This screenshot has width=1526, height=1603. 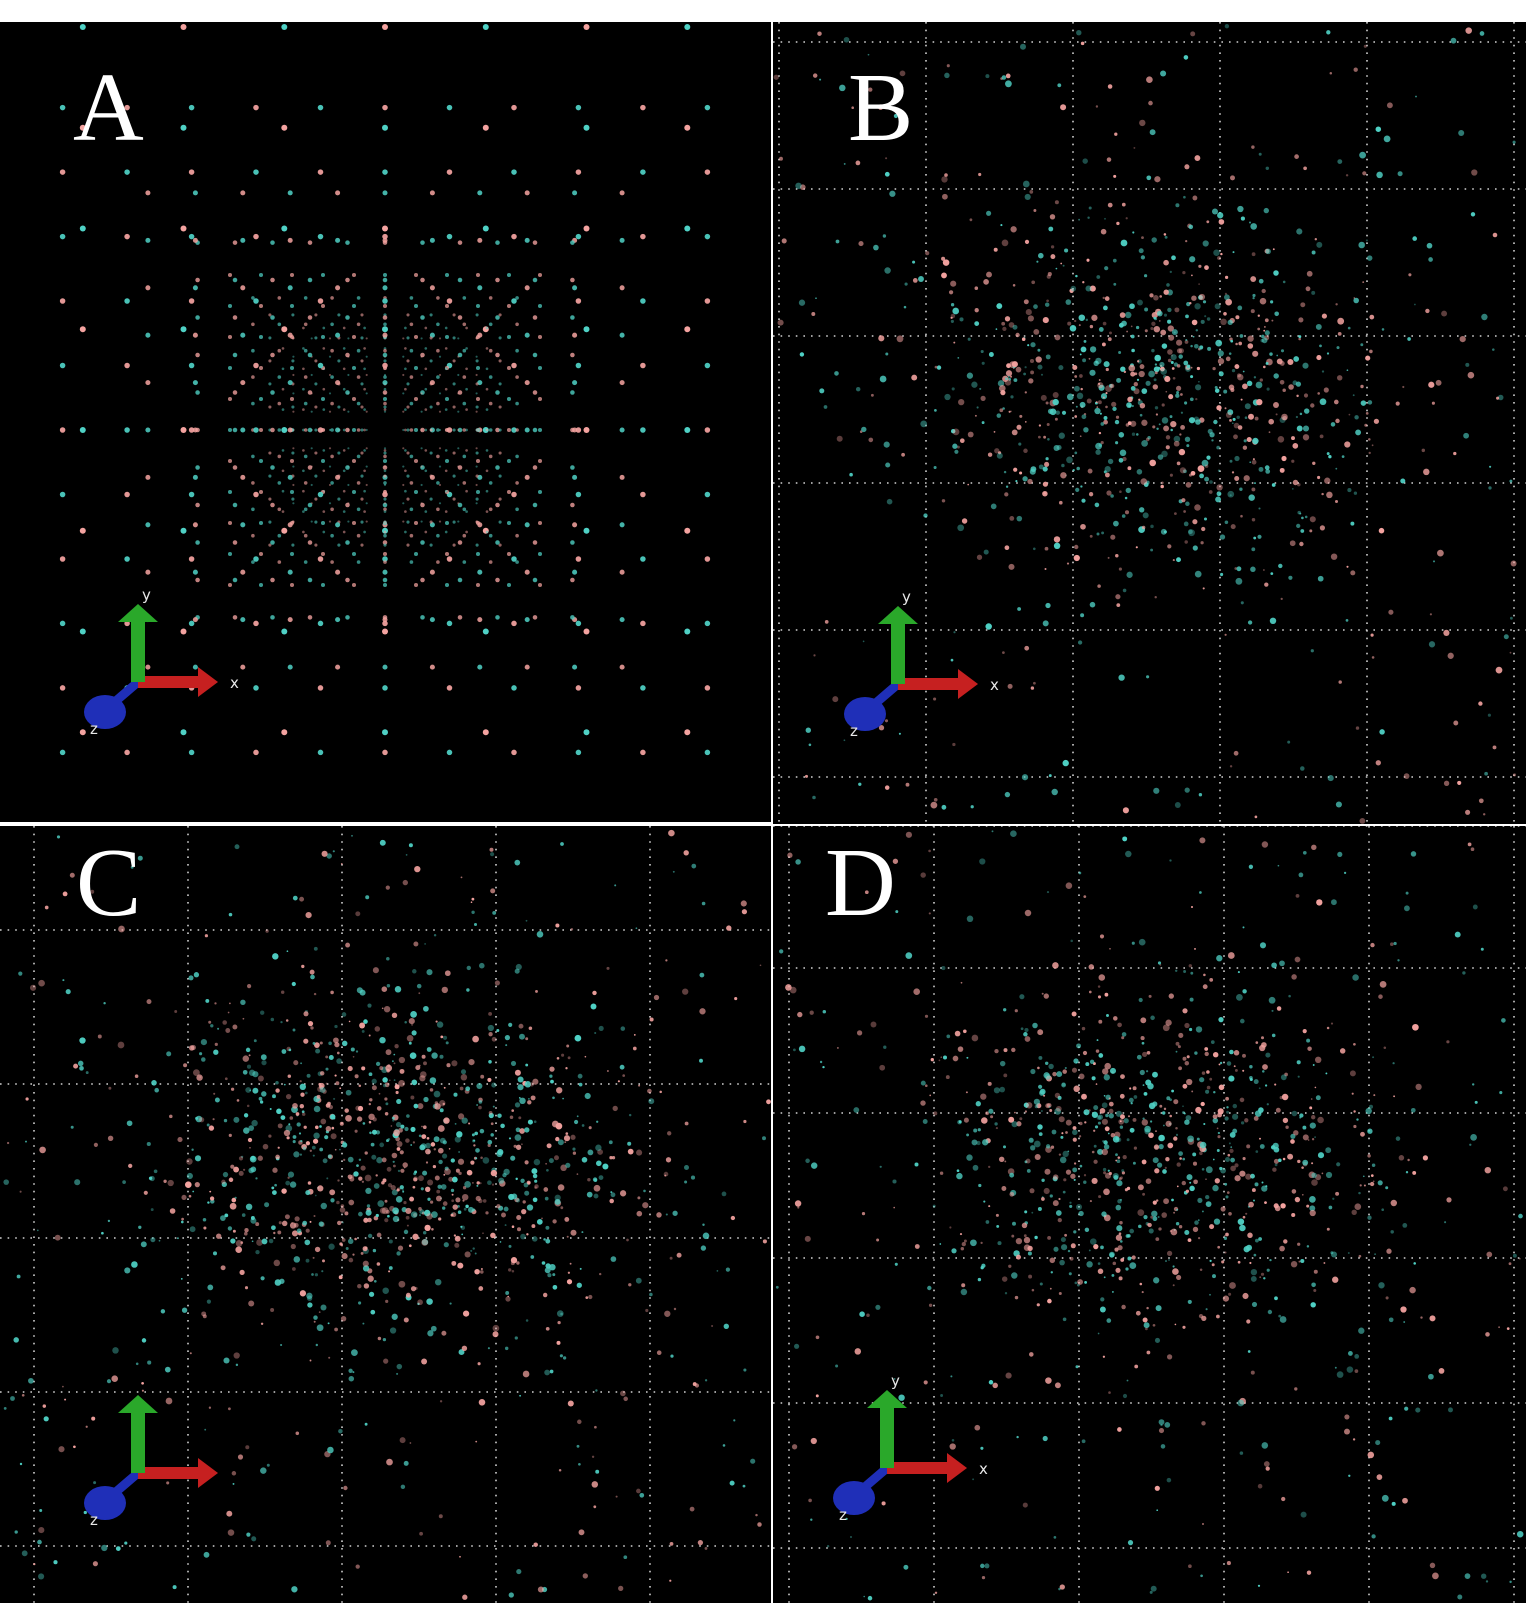 What do you see at coordinates (906, 599) in the screenshot?
I see `y-axis-label: y` at bounding box center [906, 599].